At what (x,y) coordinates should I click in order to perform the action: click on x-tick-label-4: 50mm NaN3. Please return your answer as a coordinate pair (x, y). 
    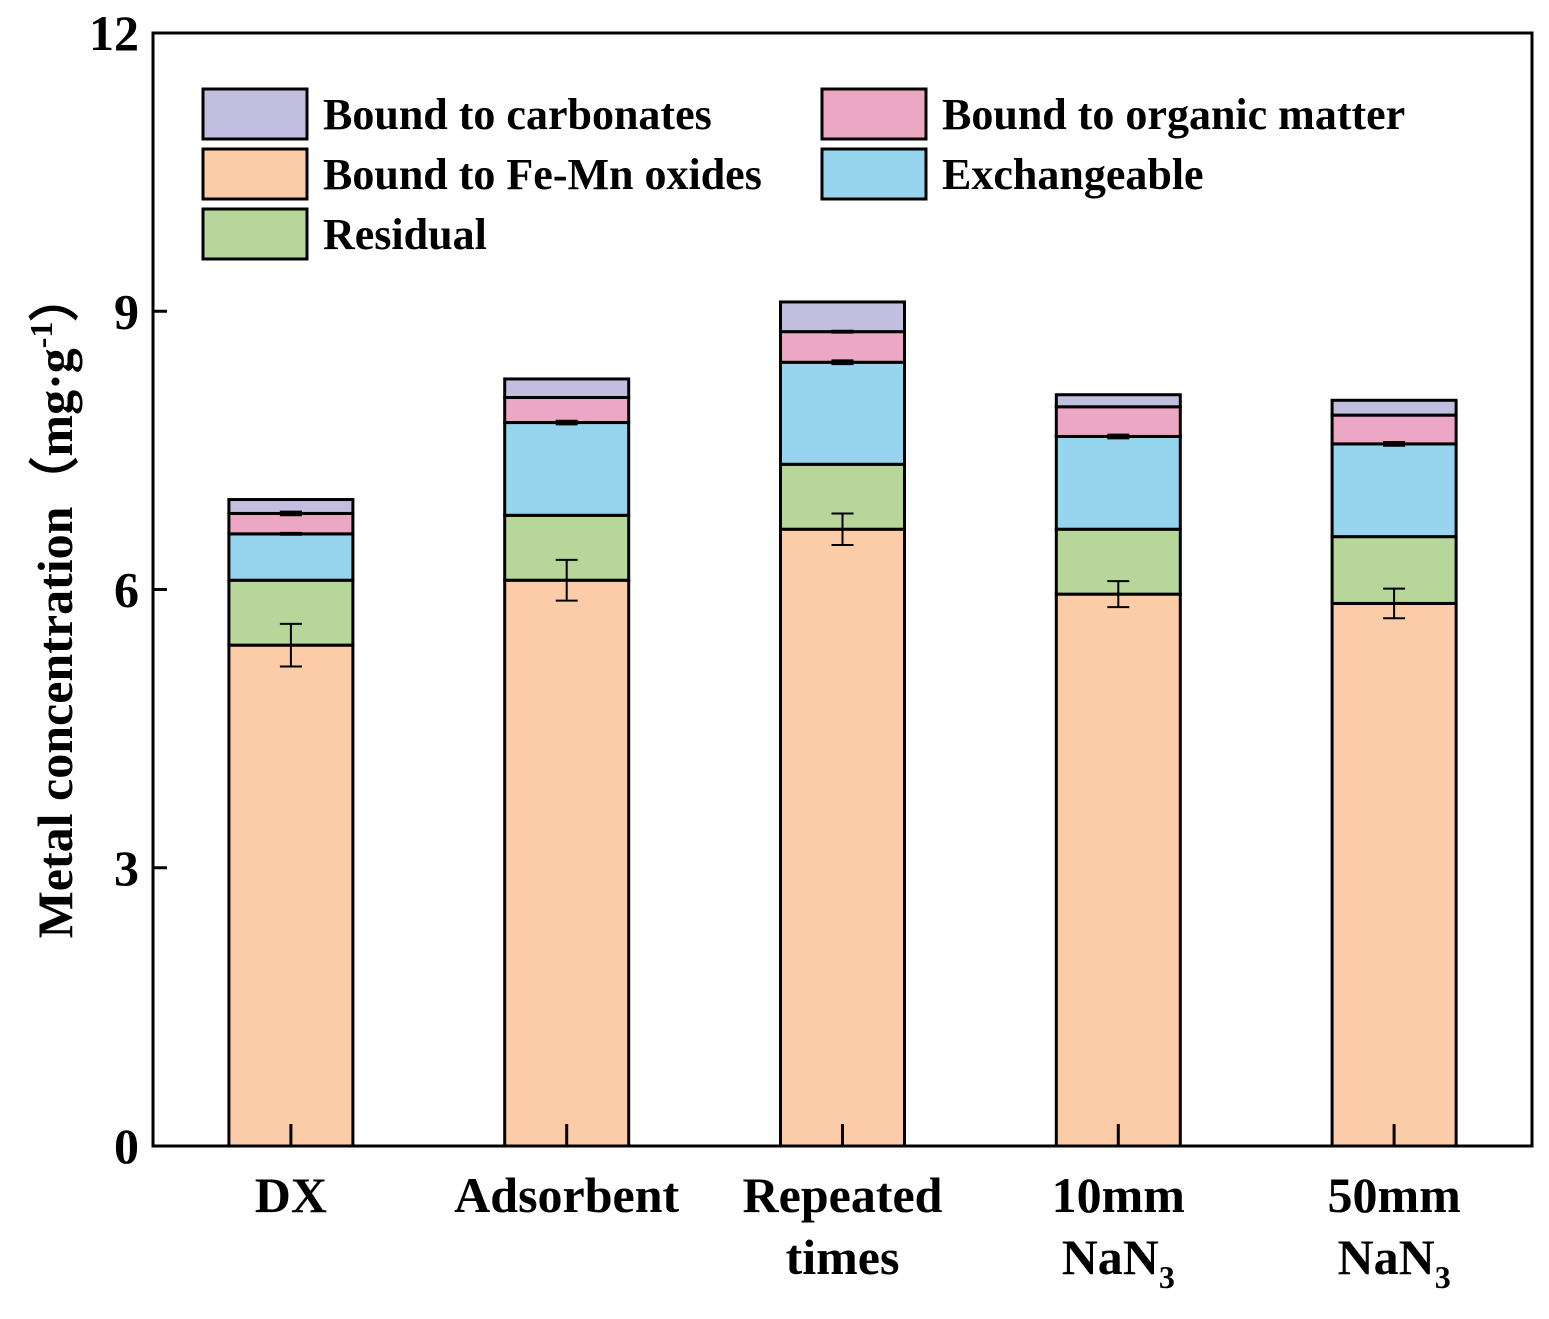
    Looking at the image, I should click on (1393, 1231).